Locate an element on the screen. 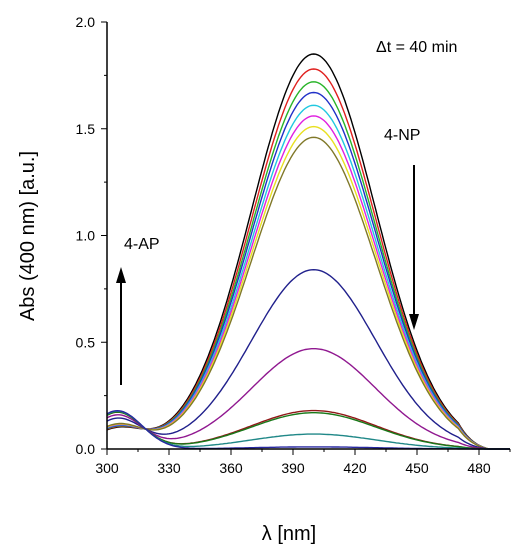  reactant-label: 4-NP is located at coordinates (402, 135).